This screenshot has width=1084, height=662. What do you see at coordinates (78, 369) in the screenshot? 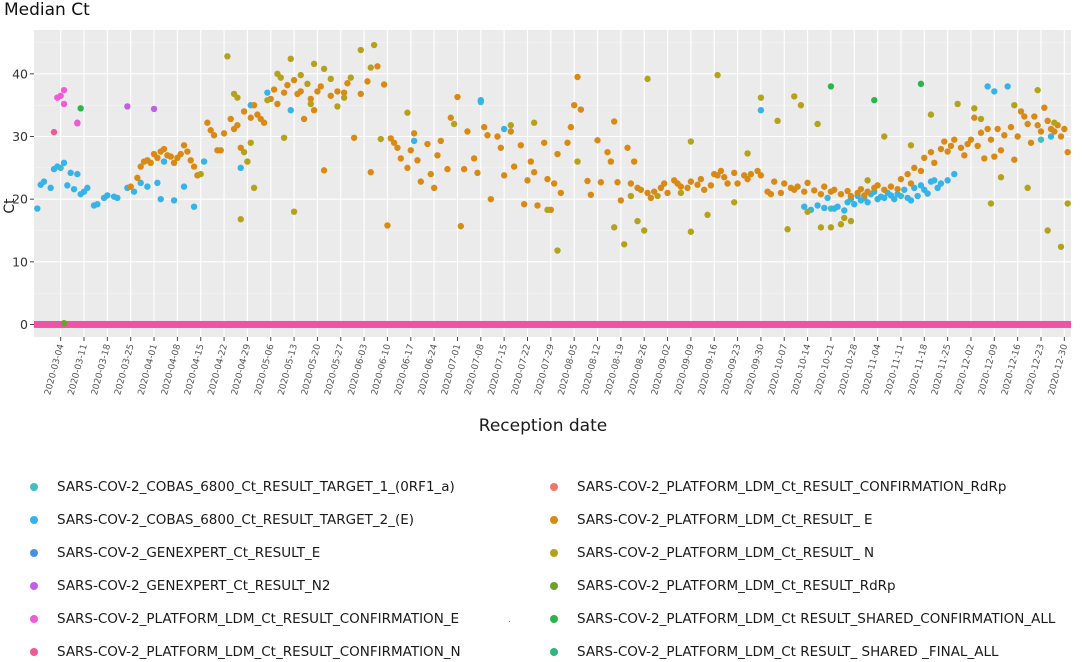
I see `x-tick-label: 2020-03-11` at bounding box center [78, 369].